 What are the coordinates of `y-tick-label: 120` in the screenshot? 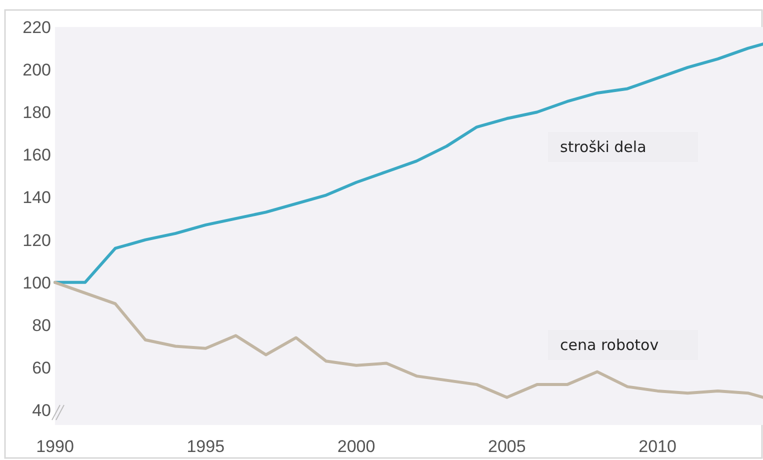 It's located at (36, 240).